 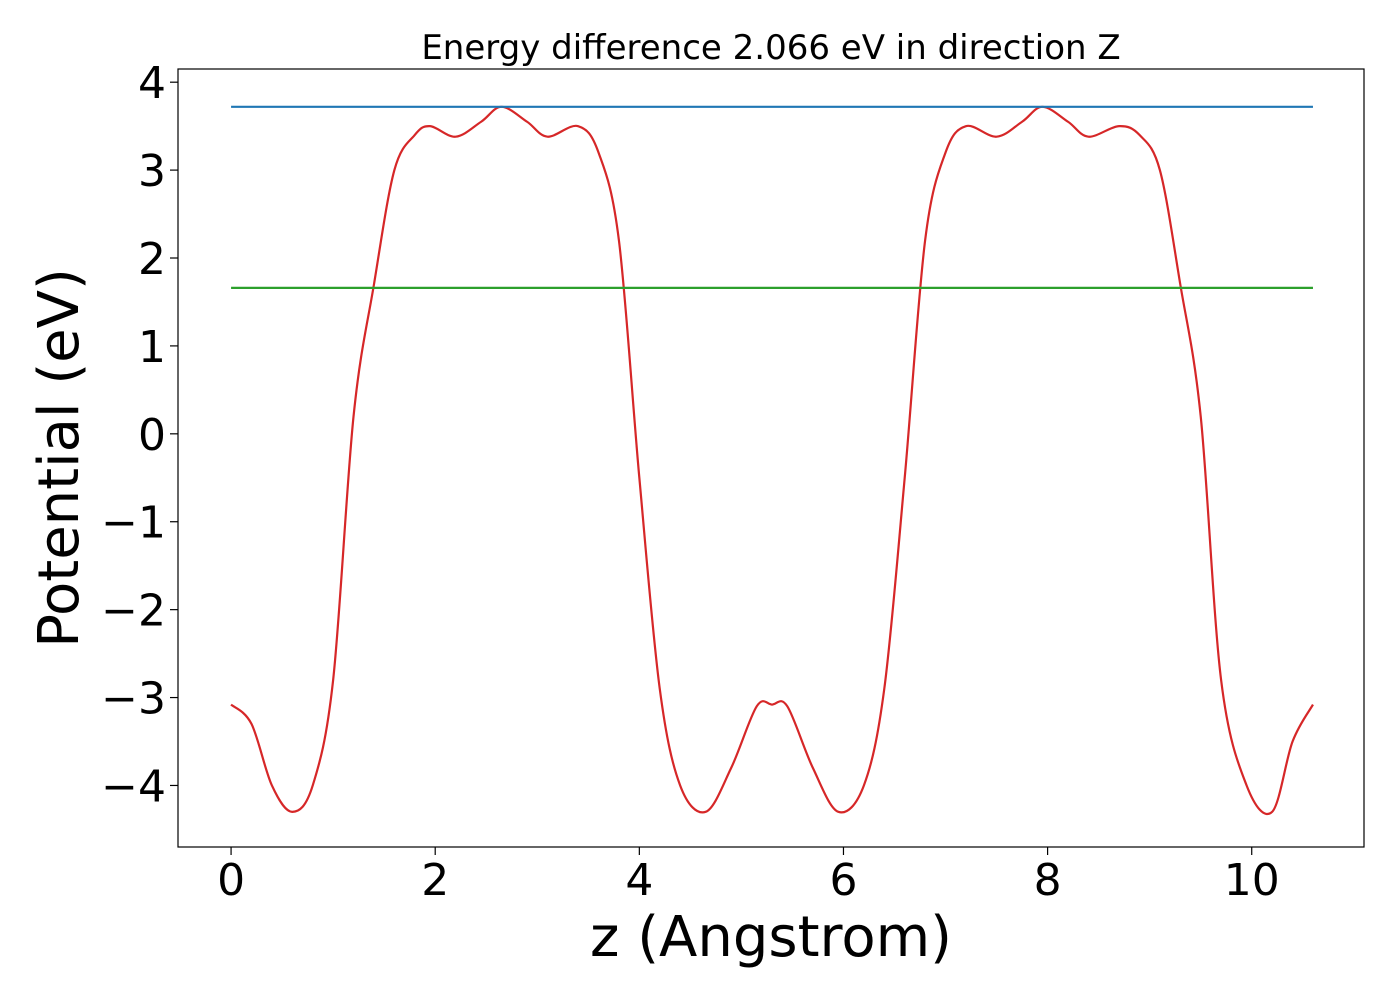 I want to click on y-tick-label: 2, so click(x=152, y=259).